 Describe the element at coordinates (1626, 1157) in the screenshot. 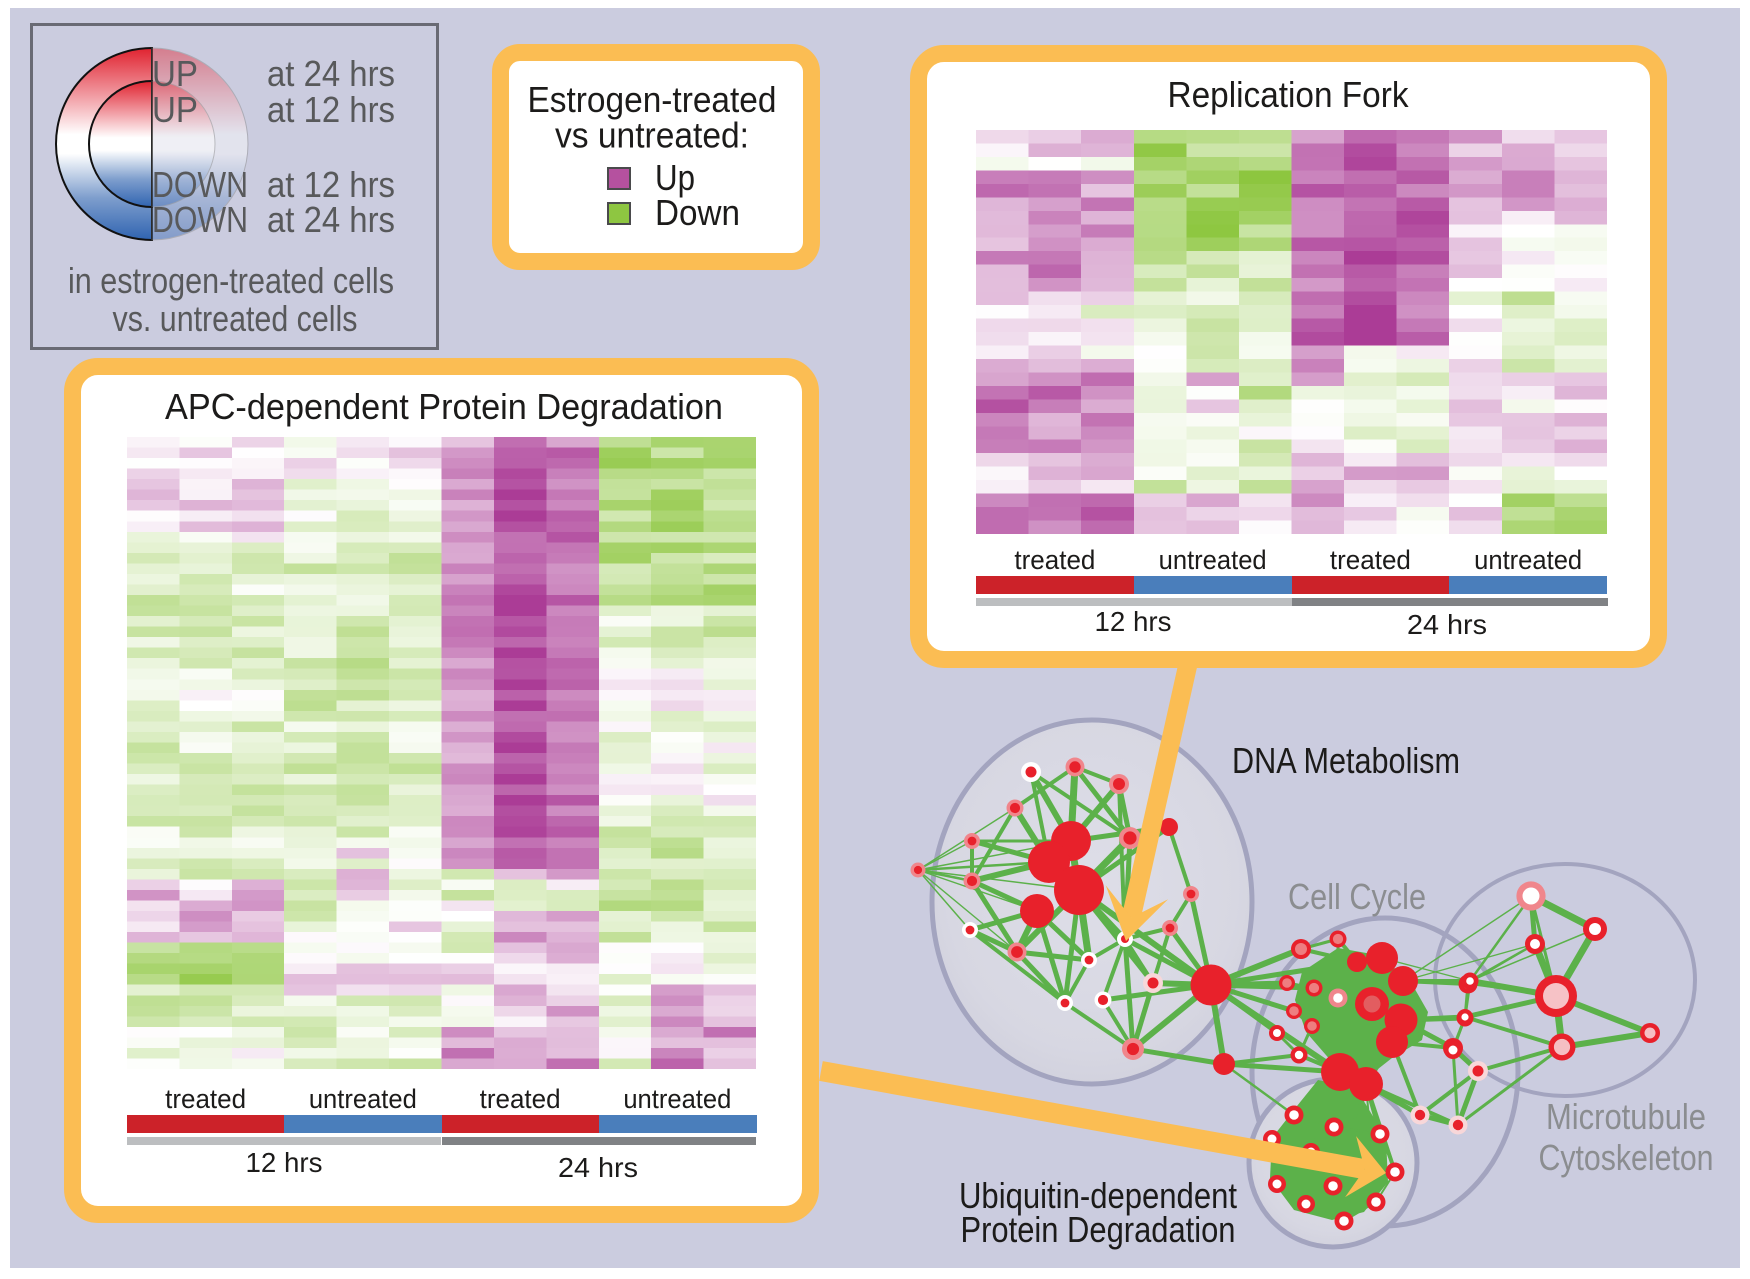

I see `svg-text: Cytoskeleton` at that location.